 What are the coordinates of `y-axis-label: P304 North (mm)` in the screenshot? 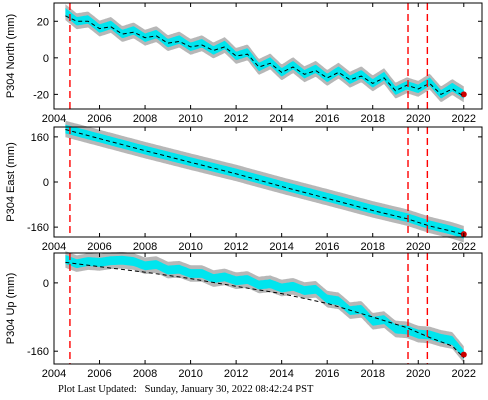 It's located at (11, 56).